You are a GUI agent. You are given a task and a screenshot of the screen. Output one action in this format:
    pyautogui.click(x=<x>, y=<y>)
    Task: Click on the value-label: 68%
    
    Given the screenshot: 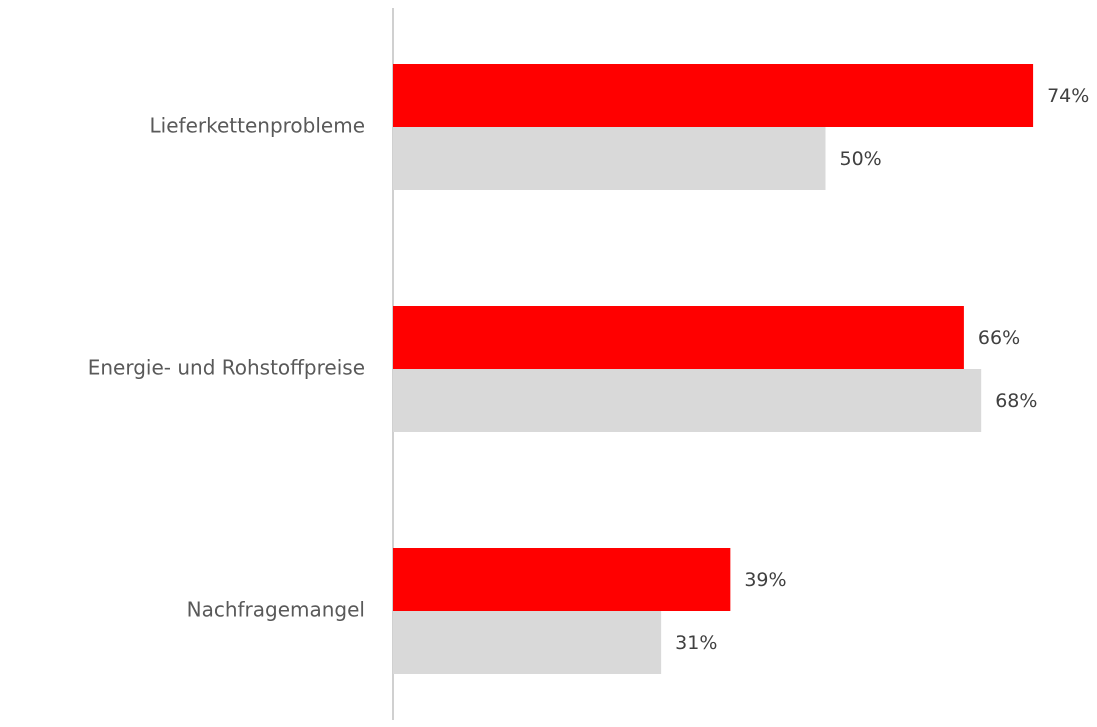 What is the action you would take?
    pyautogui.click(x=1016, y=401)
    